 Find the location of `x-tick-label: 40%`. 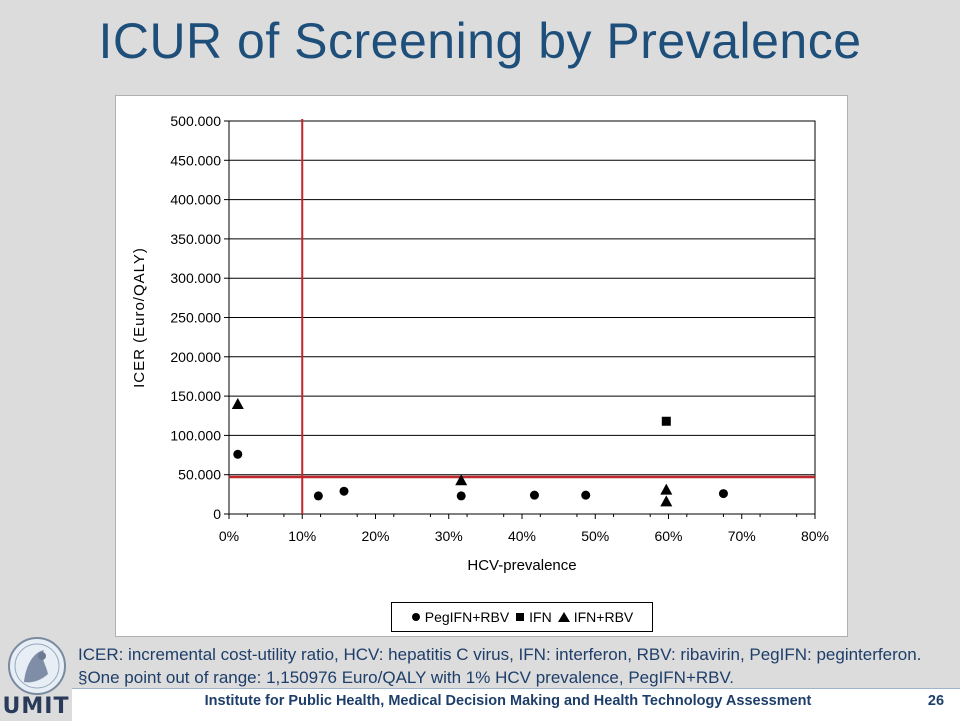

x-tick-label: 40% is located at coordinates (522, 536).